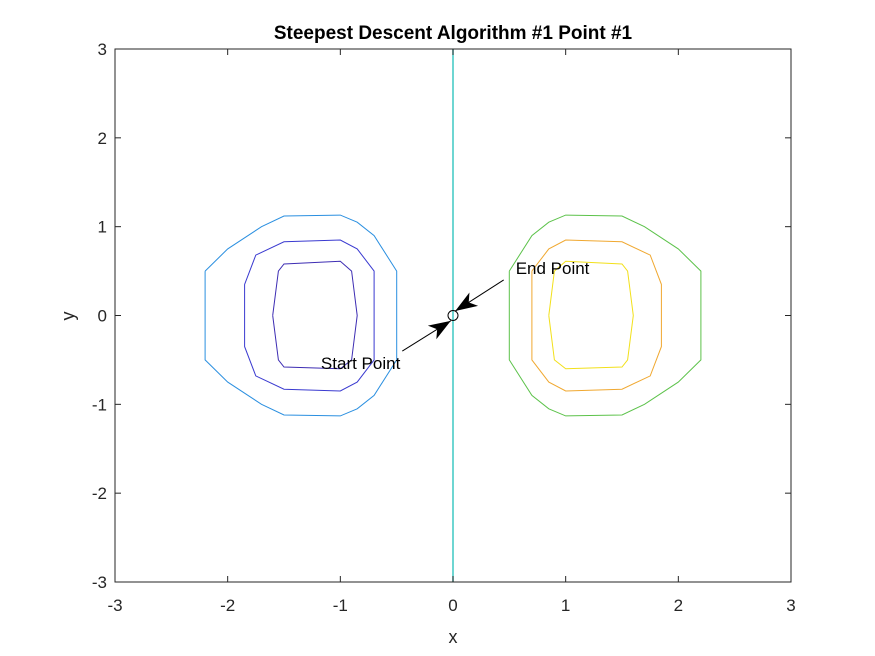 Image resolution: width=875 pixels, height=656 pixels. Describe the element at coordinates (102, 49) in the screenshot. I see `y-tick-label: 3` at that location.